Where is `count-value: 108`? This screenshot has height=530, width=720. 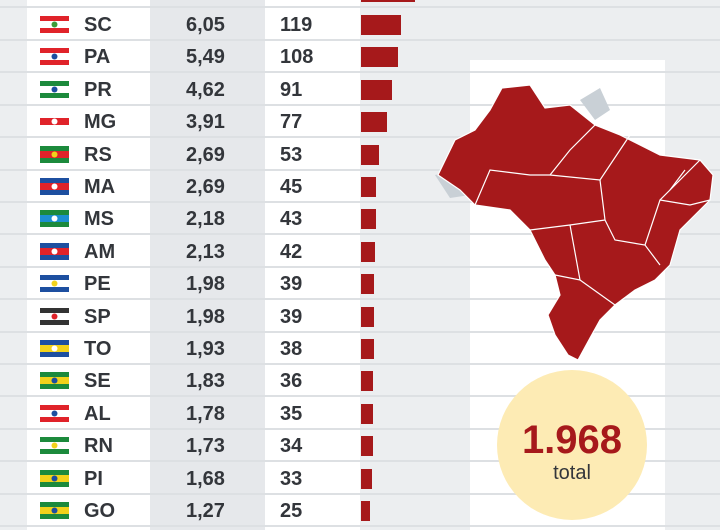
count-value: 108 is located at coordinates (297, 57).